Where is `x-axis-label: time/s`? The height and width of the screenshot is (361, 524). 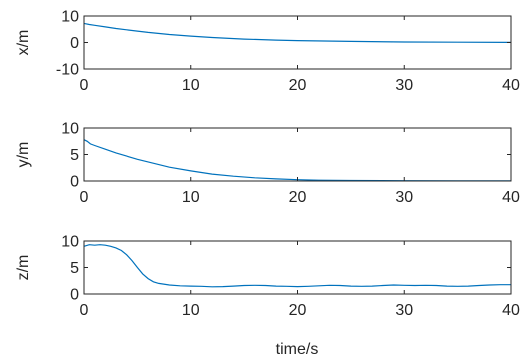
x-axis-label: time/s is located at coordinates (297, 349).